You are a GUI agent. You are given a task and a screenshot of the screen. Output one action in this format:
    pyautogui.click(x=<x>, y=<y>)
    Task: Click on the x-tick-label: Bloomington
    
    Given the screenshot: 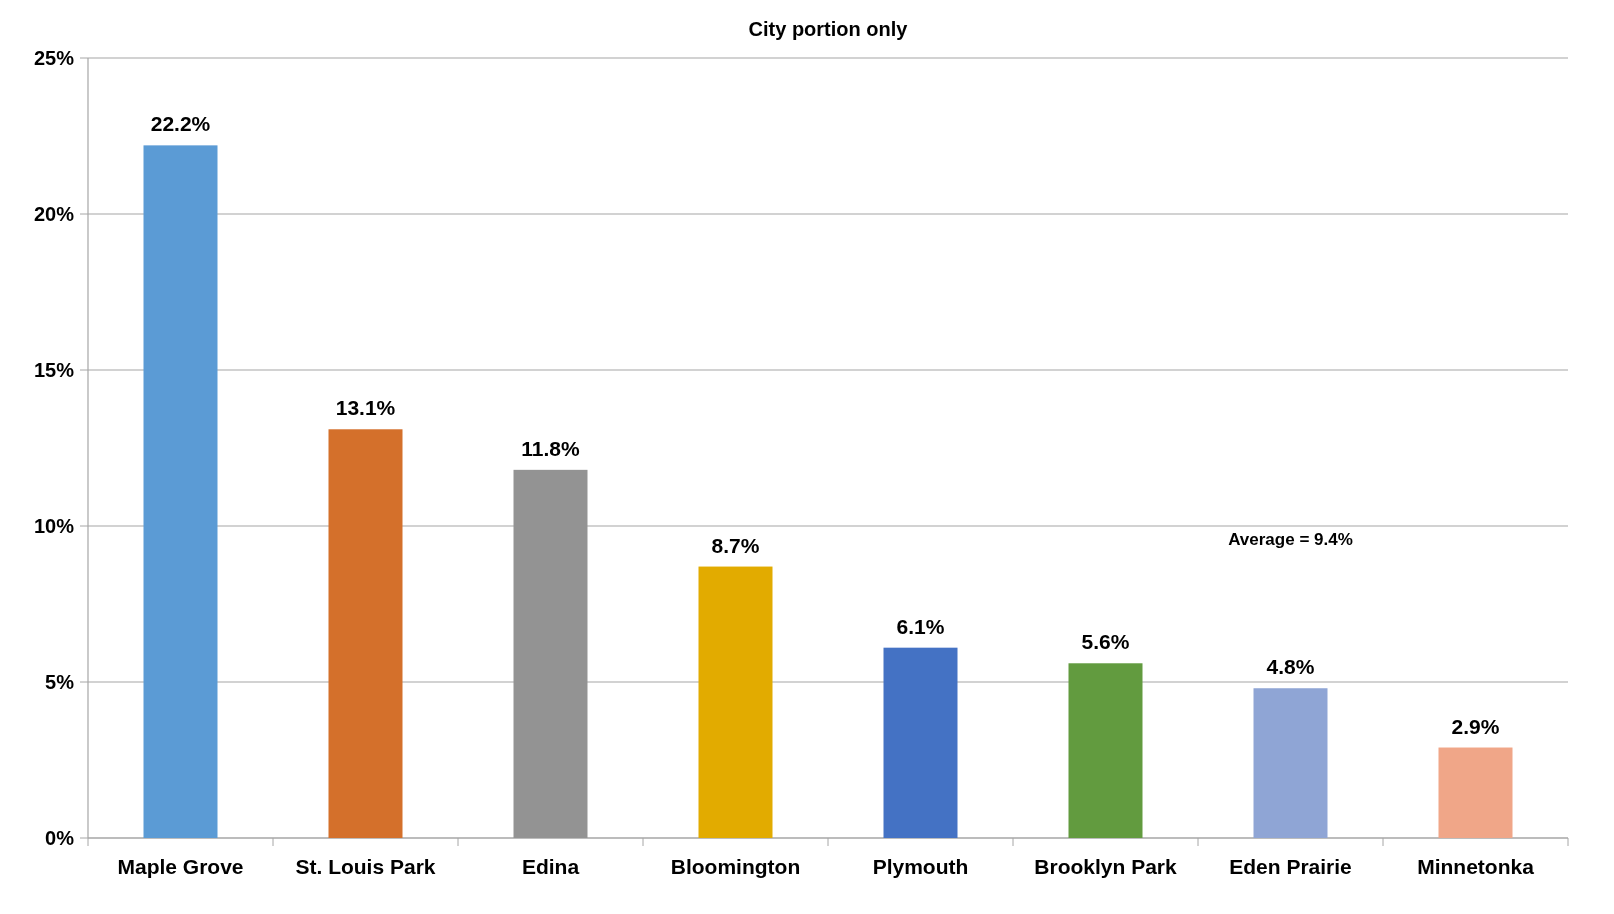 What is the action you would take?
    pyautogui.click(x=735, y=866)
    